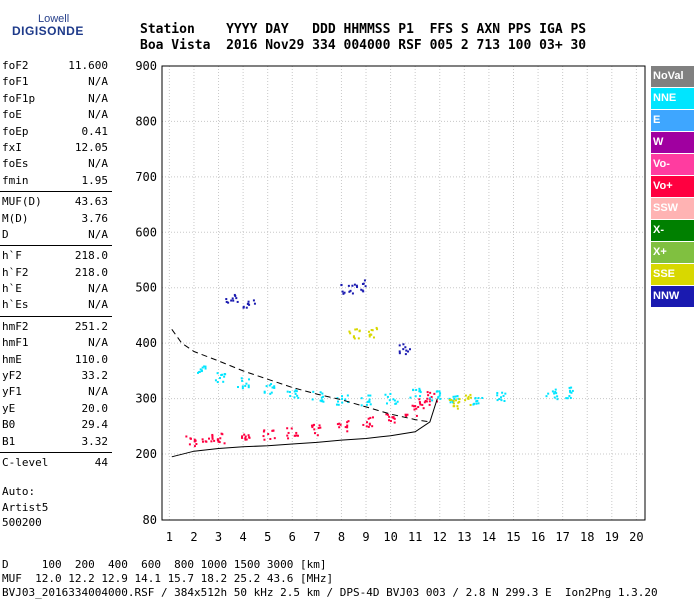 This screenshot has height=600, width=700. What do you see at coordinates (672, 76) in the screenshot?
I see `legend-item-noval: NoVal` at bounding box center [672, 76].